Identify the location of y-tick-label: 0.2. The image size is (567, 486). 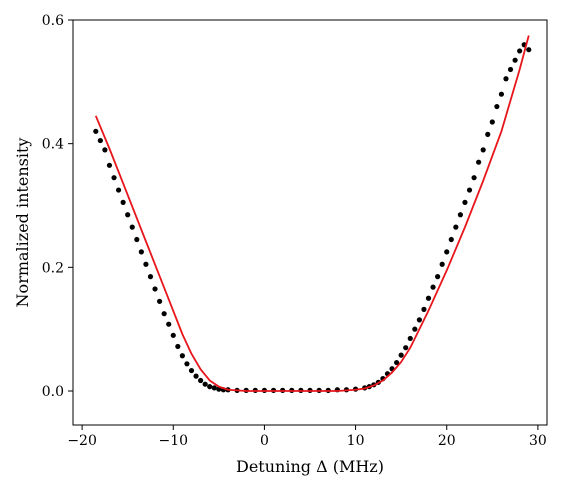
(53, 268).